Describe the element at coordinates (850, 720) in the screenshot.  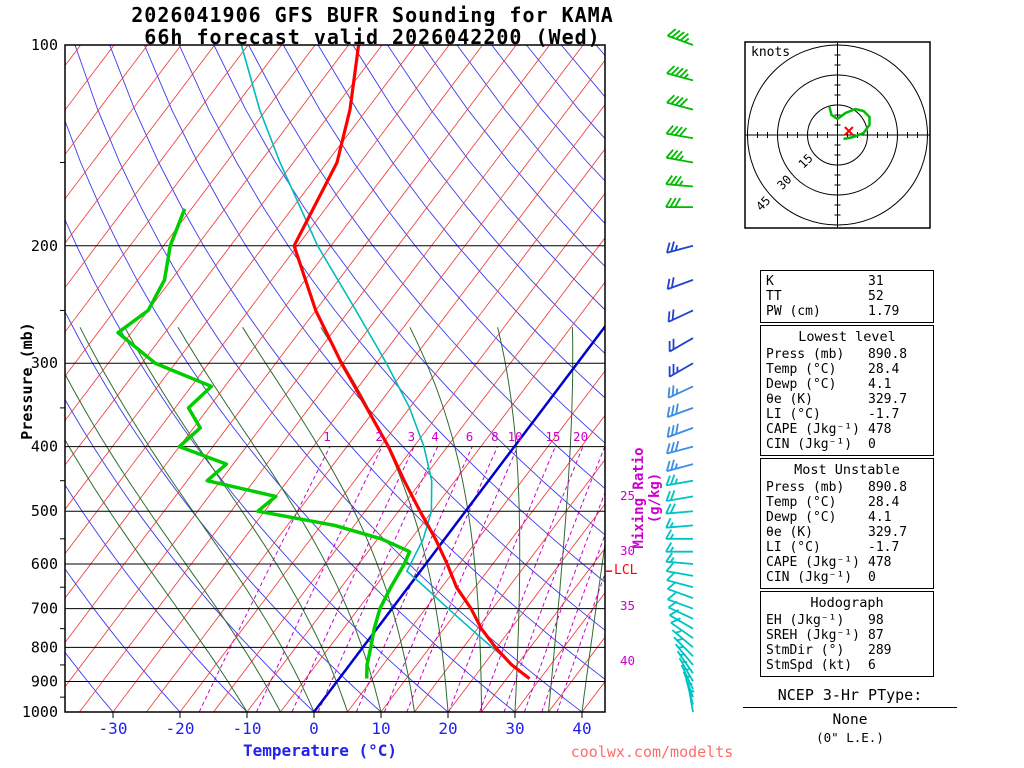
I see `ptype-value: None` at that location.